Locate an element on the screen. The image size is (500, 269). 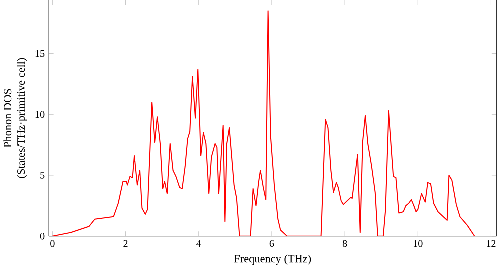
x-tick-label: 6 is located at coordinates (272, 244).